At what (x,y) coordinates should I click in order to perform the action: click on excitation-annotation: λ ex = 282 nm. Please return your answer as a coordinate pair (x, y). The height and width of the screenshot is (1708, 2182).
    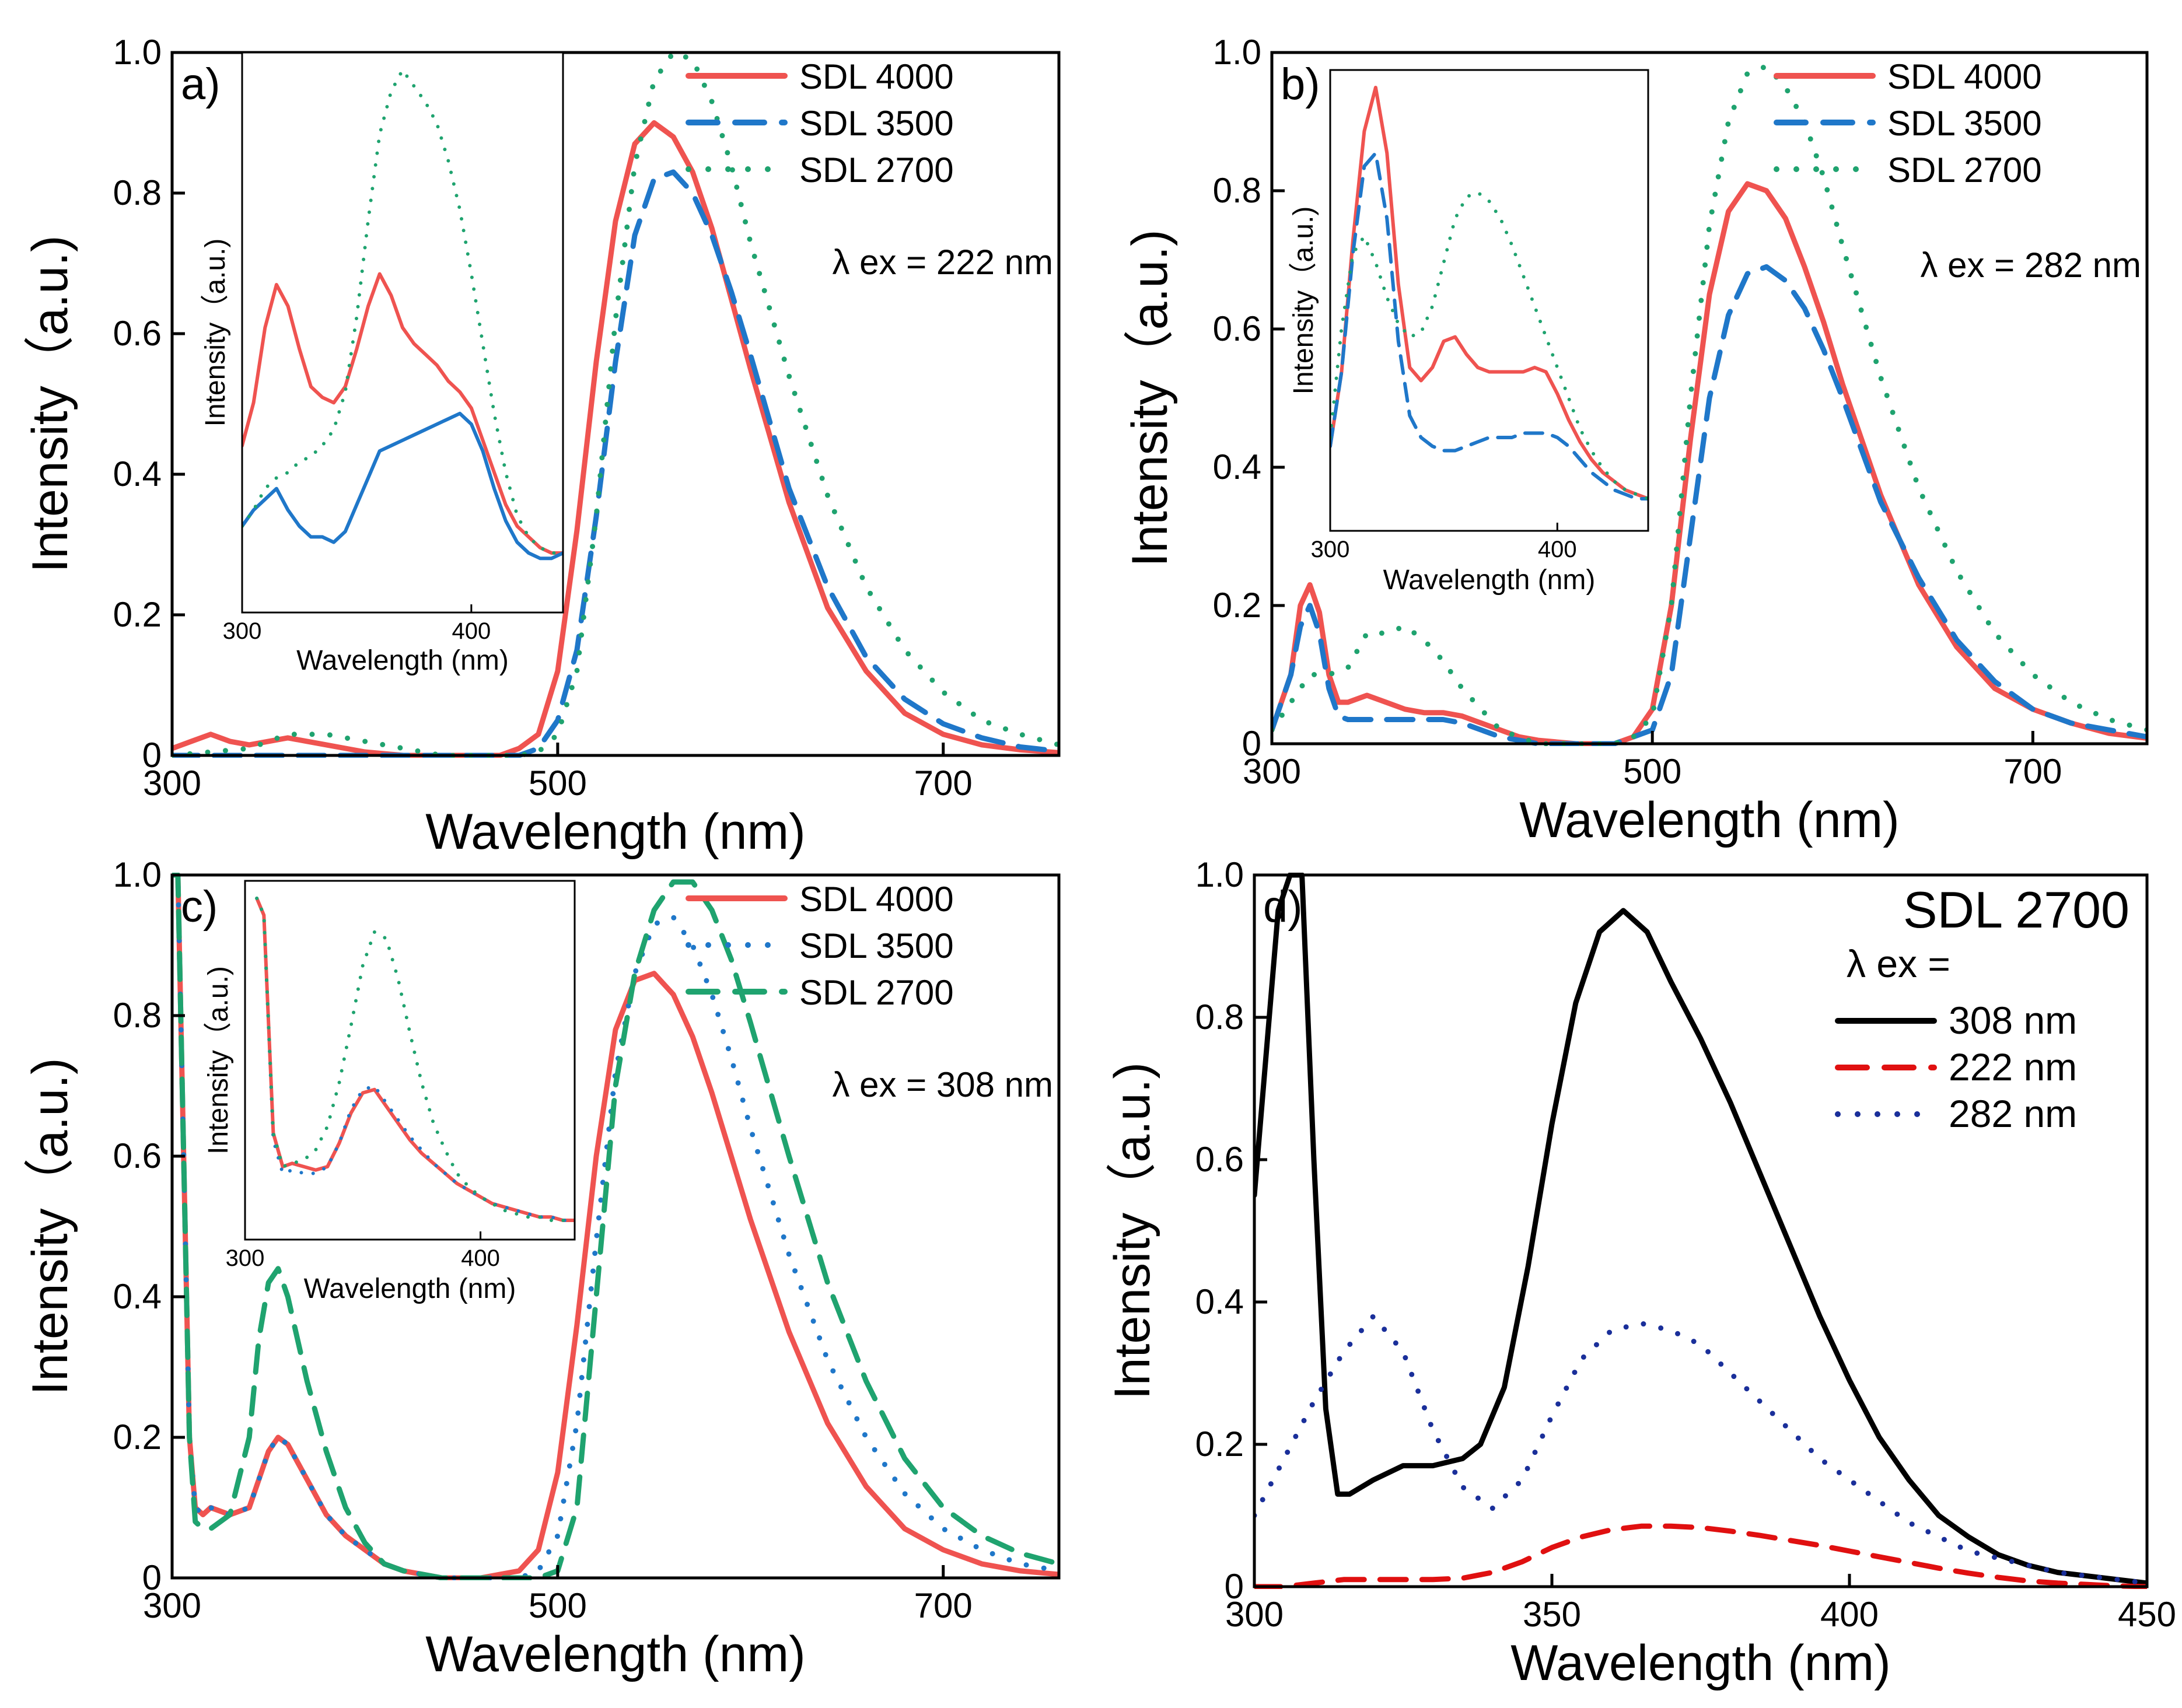
    Looking at the image, I should click on (2030, 265).